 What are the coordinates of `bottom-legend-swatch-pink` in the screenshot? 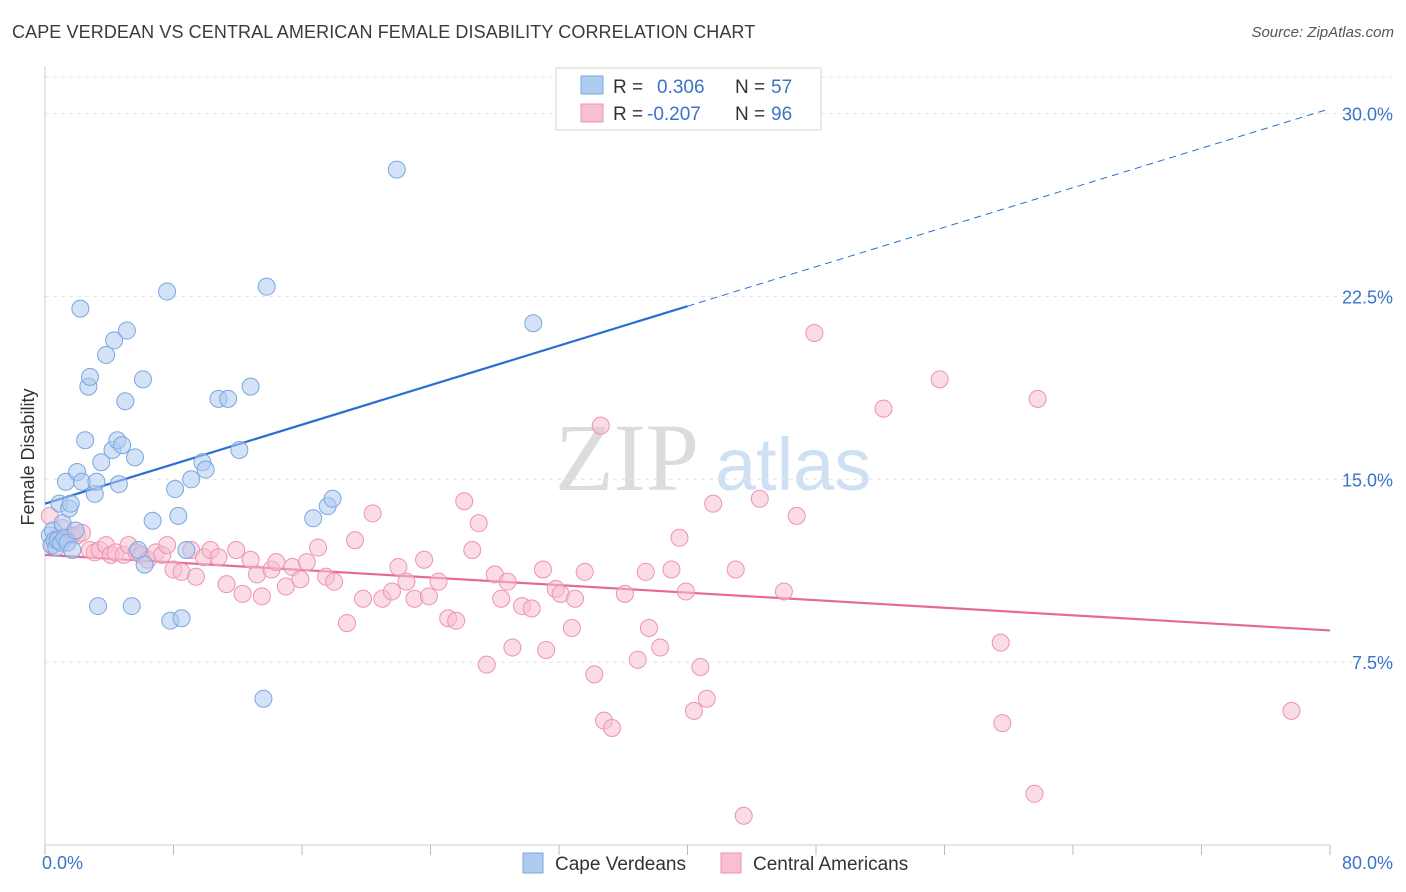 It's located at (731, 863).